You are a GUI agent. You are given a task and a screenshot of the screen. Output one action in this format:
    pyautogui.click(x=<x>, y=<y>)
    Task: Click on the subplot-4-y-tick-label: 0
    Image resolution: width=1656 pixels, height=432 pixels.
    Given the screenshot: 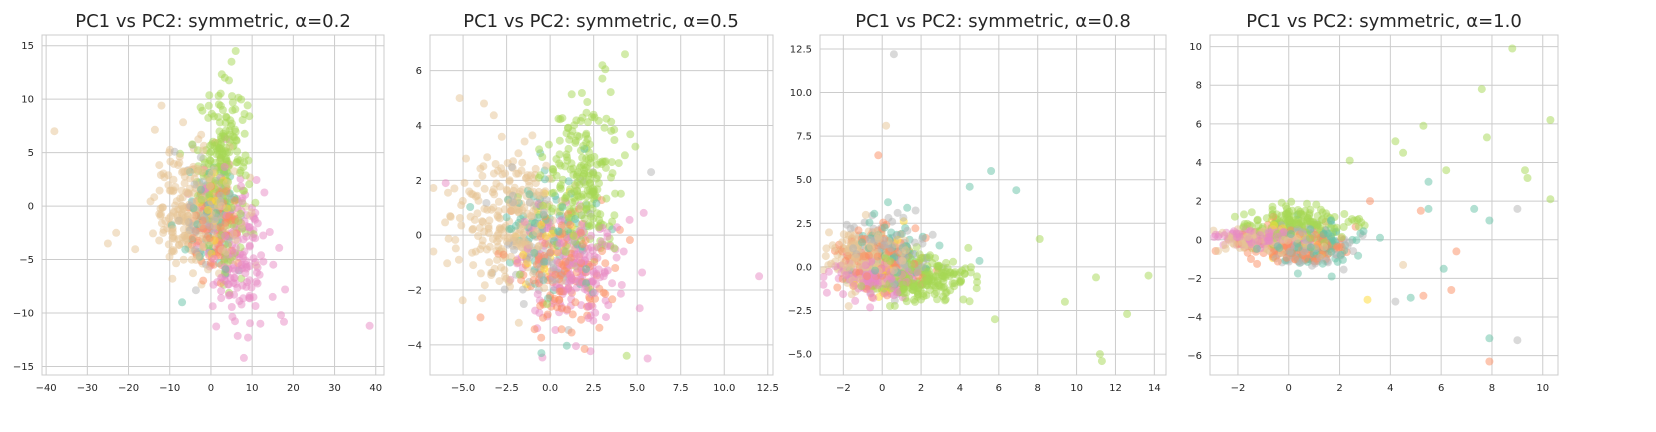 What is the action you would take?
    pyautogui.click(x=1199, y=240)
    